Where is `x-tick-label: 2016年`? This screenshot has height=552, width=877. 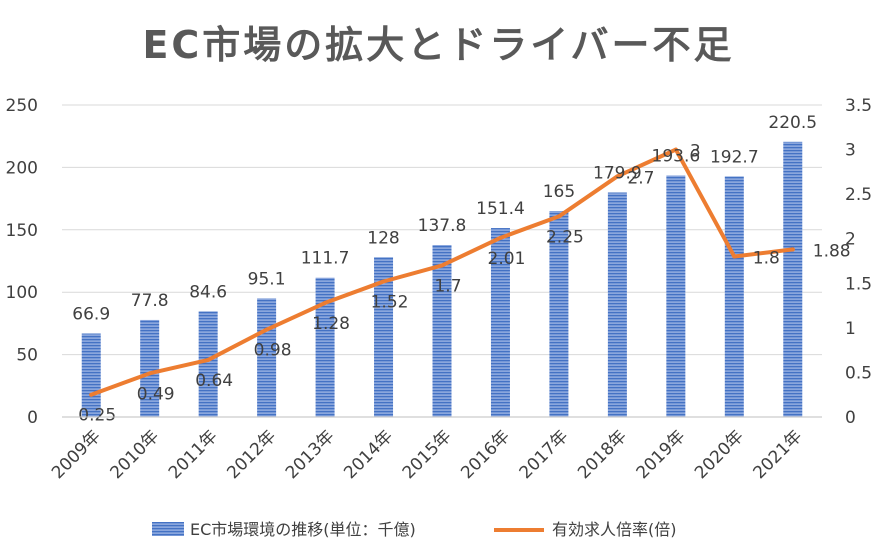 x-tick-label: 2016年 is located at coordinates (485, 454).